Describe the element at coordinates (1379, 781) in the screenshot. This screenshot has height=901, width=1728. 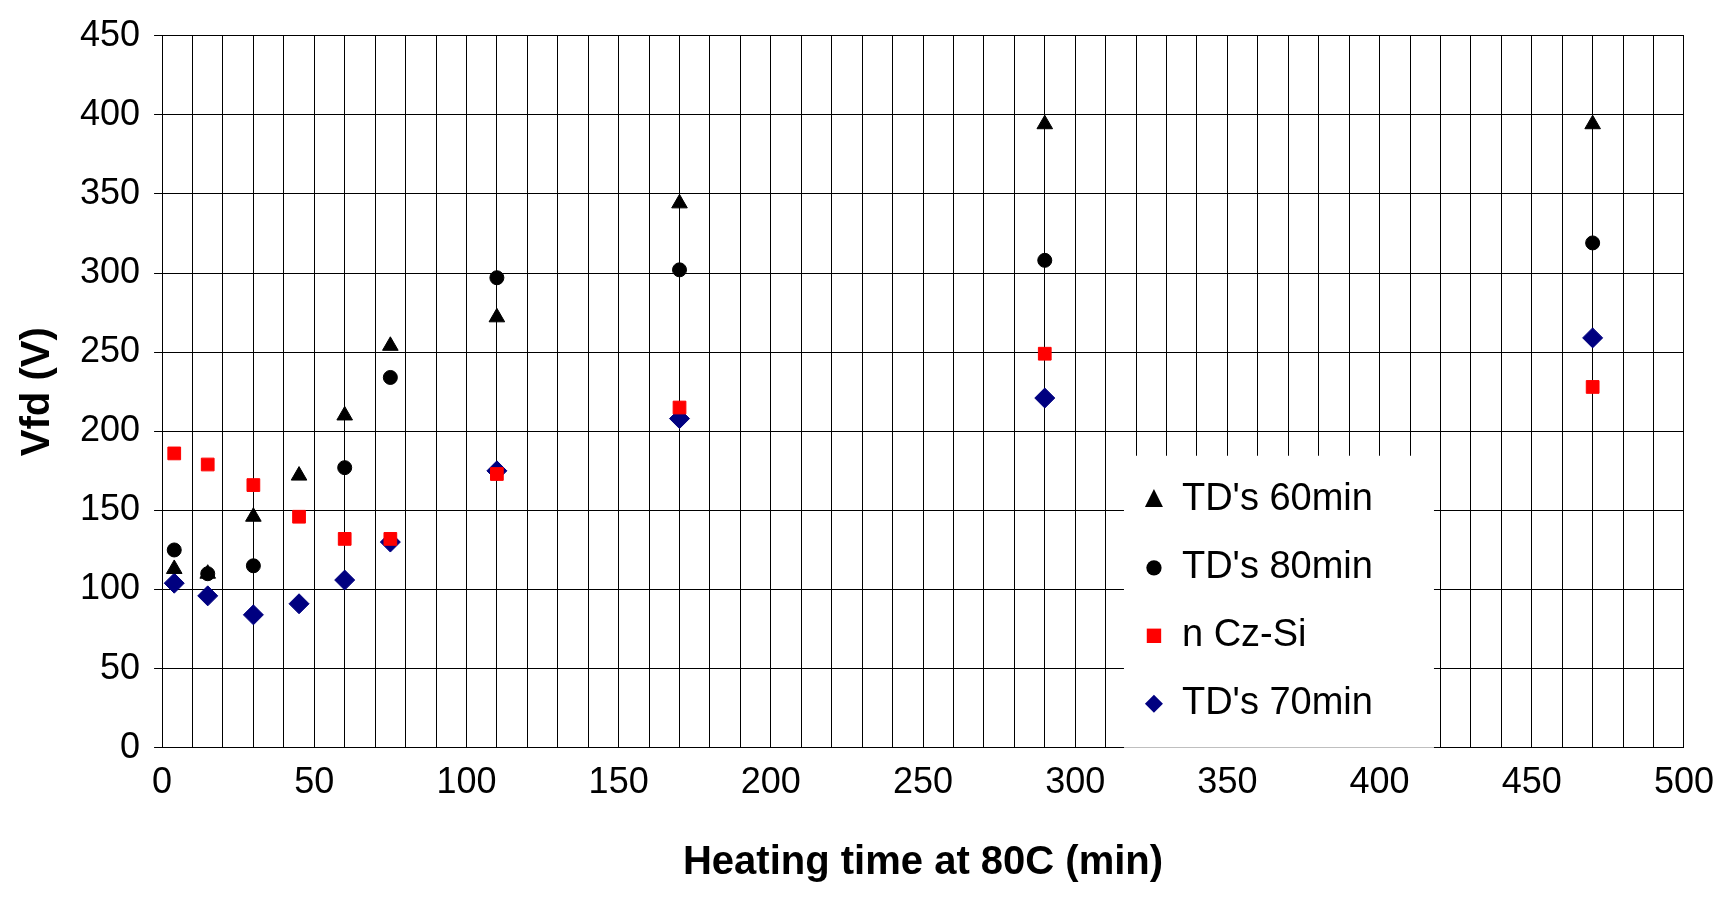
I see `x-tick-label: 400` at that location.